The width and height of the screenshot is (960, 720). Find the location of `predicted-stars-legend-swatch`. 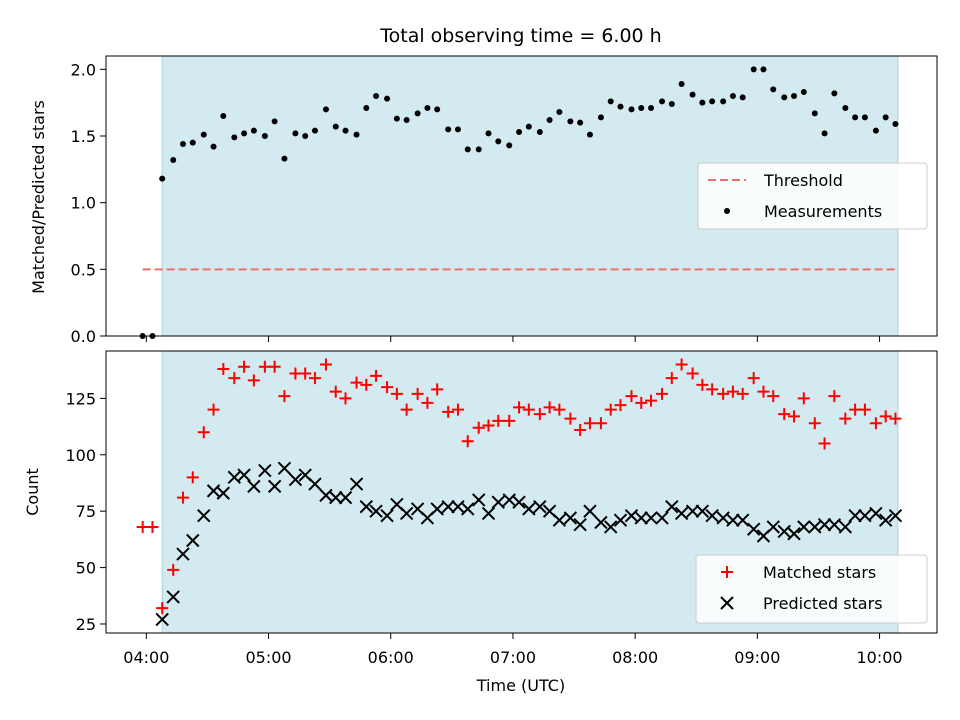

predicted-stars-legend-swatch is located at coordinates (727, 603).